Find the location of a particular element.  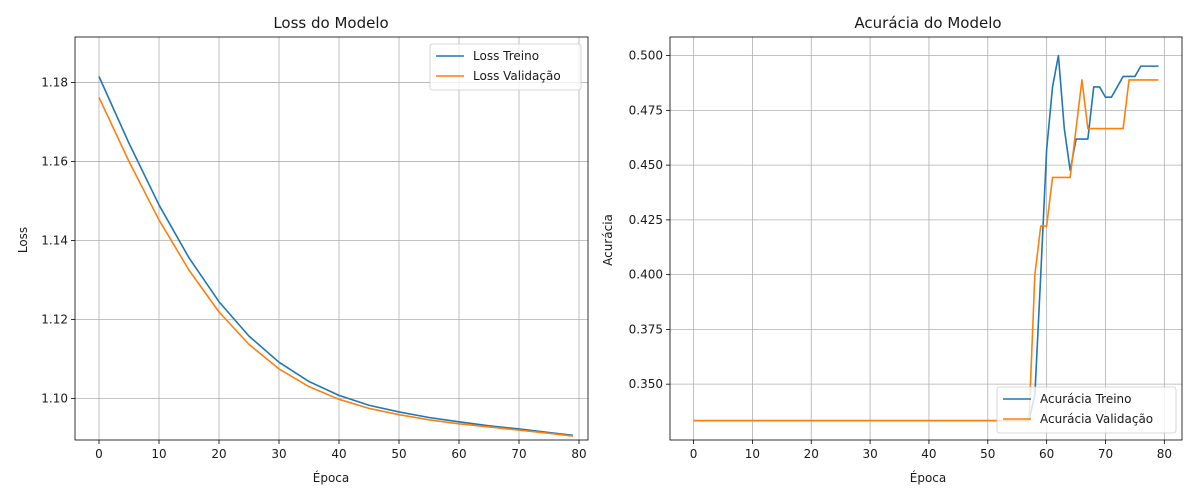

y-tick-label: 0.450 is located at coordinates (646, 165).